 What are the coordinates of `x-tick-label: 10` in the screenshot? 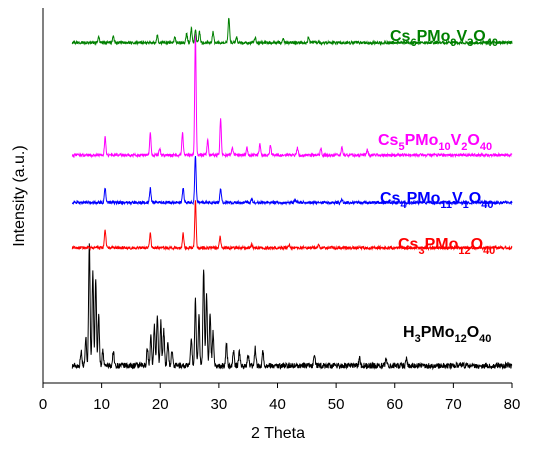 It's located at (101, 404).